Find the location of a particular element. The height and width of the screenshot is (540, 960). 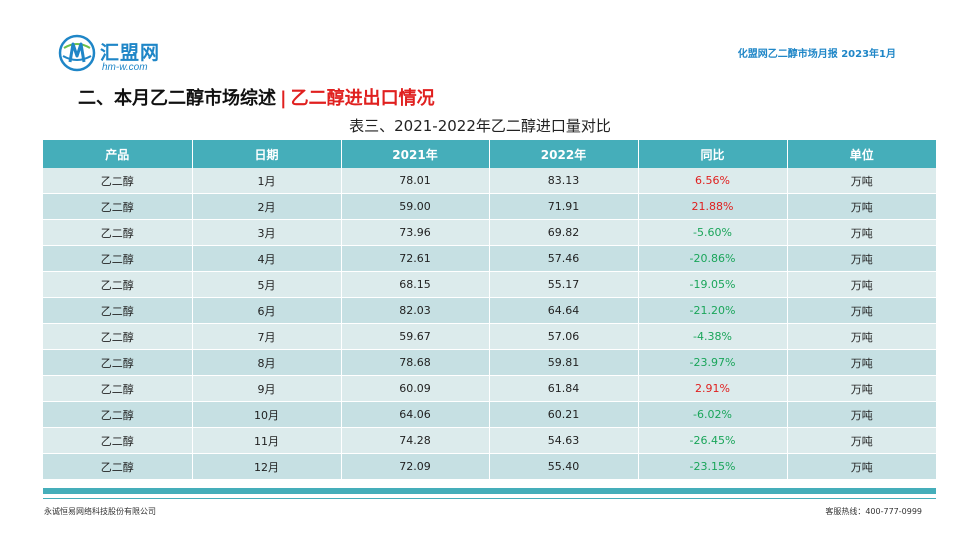

table-row: 乙二醇 2月 59.00 71.91 21.88% 万吨 is located at coordinates (489, 206).